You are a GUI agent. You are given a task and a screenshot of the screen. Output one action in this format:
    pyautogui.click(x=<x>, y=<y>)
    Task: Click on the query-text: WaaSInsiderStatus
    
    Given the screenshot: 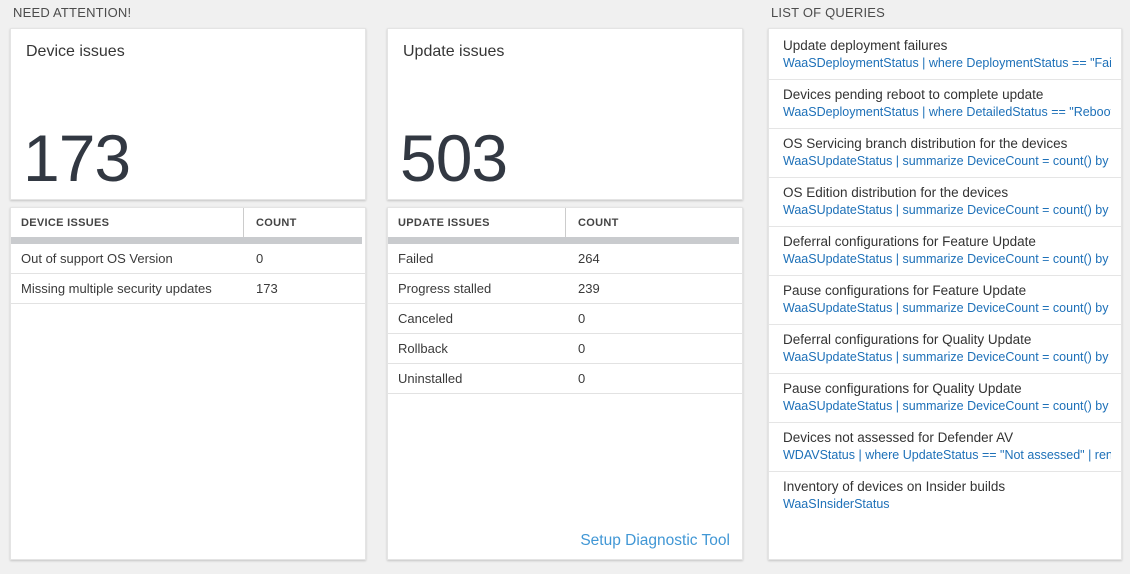 What is the action you would take?
    pyautogui.click(x=836, y=504)
    